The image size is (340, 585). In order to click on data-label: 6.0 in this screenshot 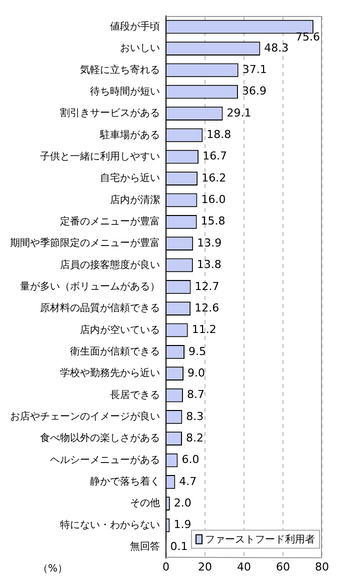, I will do `click(191, 459)`.